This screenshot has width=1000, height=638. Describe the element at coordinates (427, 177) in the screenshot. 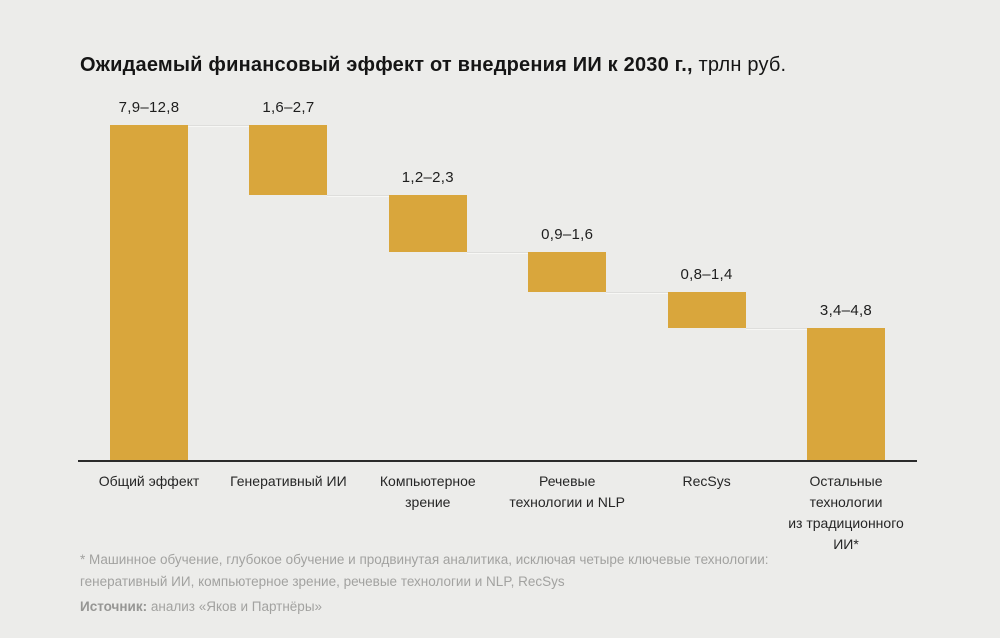

I see `value-label-3: 1,2–2,3` at that location.